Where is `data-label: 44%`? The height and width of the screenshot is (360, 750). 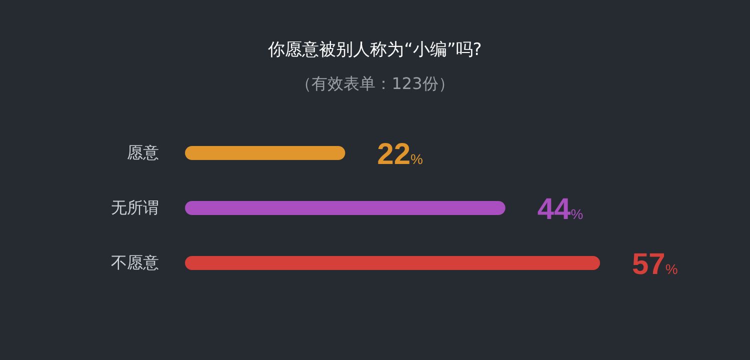
data-label: 44% is located at coordinates (560, 209).